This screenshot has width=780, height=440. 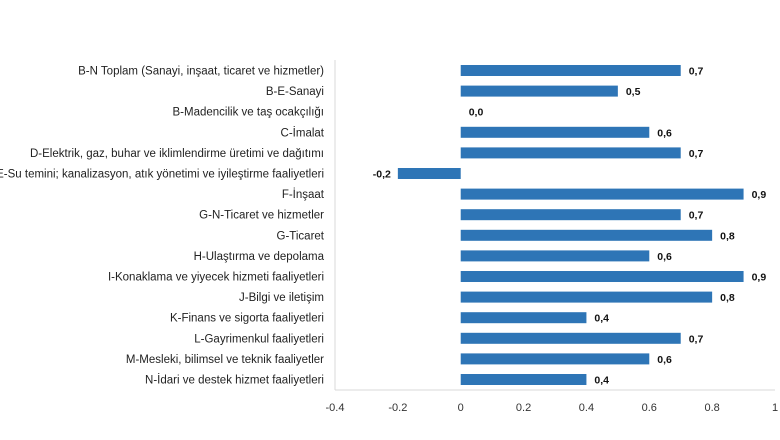 What do you see at coordinates (382, 175) in the screenshot?
I see `data-label: -0,2` at bounding box center [382, 175].